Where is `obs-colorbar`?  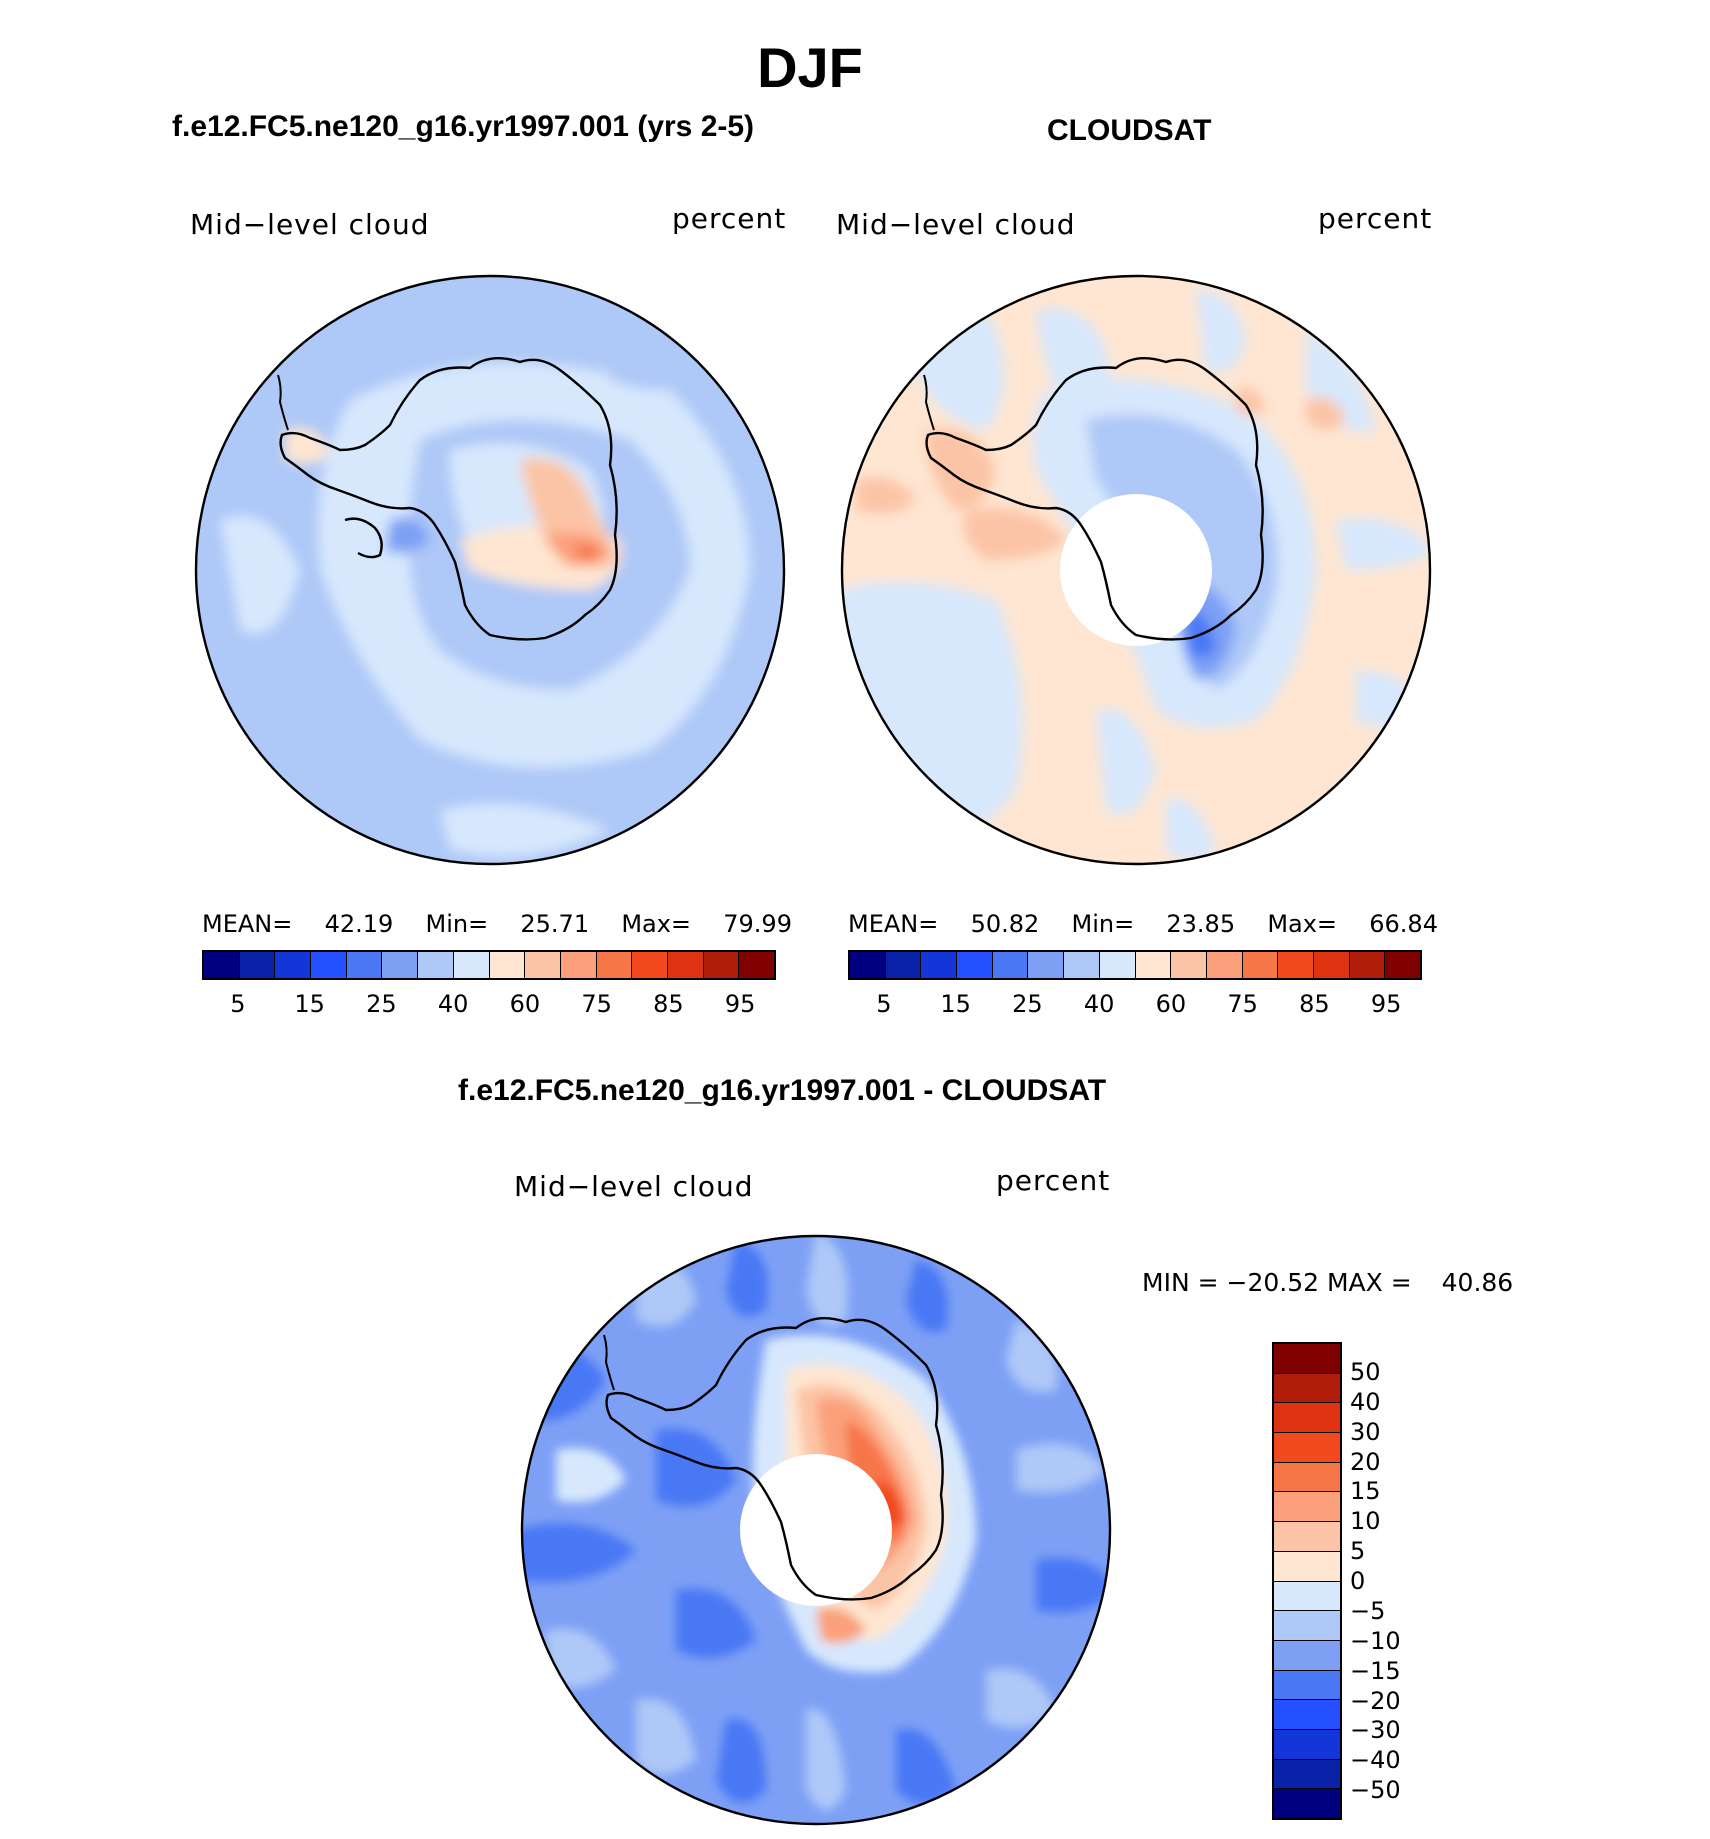 obs-colorbar is located at coordinates (1135, 965).